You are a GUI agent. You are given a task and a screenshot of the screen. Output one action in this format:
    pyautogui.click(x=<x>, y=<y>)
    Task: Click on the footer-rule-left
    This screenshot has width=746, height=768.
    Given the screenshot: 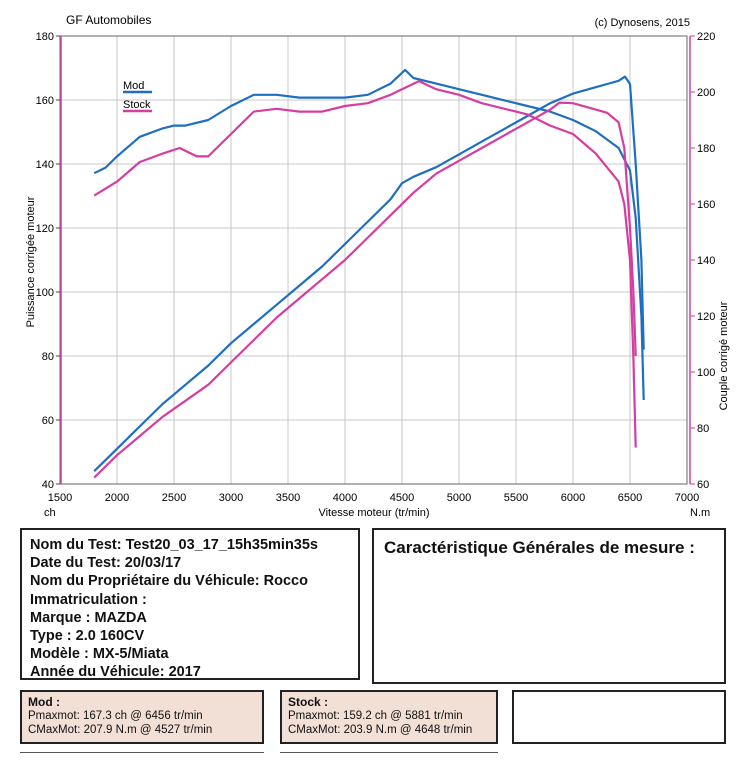 What is the action you would take?
    pyautogui.click(x=142, y=752)
    